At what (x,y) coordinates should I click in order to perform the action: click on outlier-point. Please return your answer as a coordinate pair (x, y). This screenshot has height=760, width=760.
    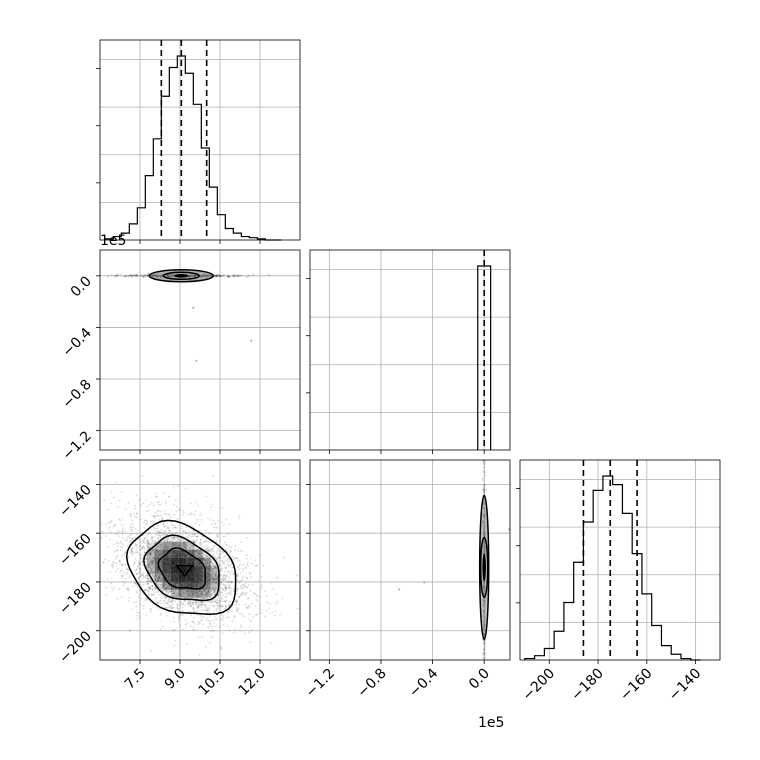
    Looking at the image, I should click on (196, 360).